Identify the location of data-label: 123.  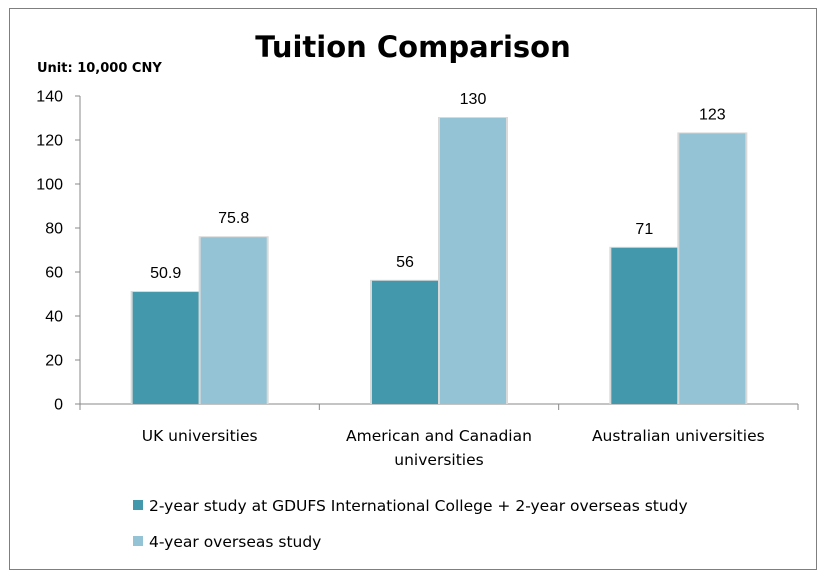
(712, 114).